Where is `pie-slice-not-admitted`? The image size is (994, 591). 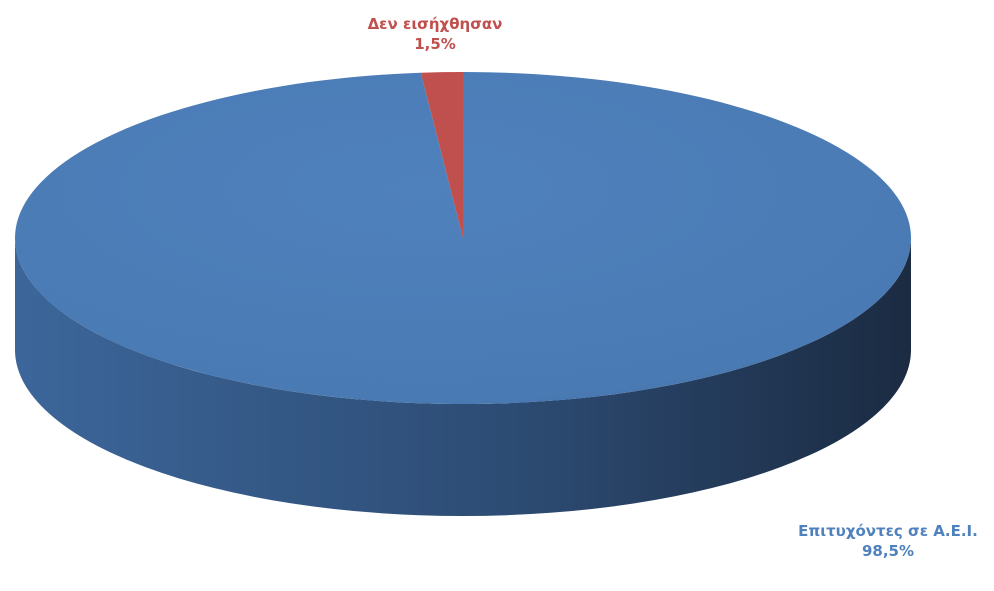 pie-slice-not-admitted is located at coordinates (441, 155).